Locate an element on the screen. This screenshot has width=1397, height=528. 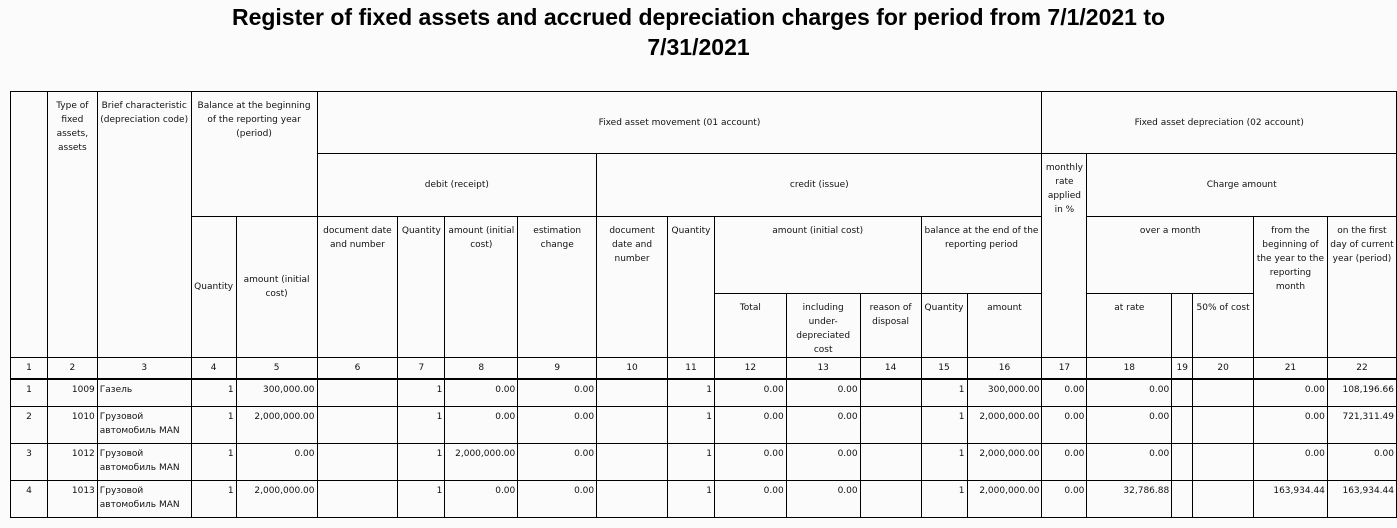
col-header-amount-debit: amount (initial cost) is located at coordinates (481, 287).